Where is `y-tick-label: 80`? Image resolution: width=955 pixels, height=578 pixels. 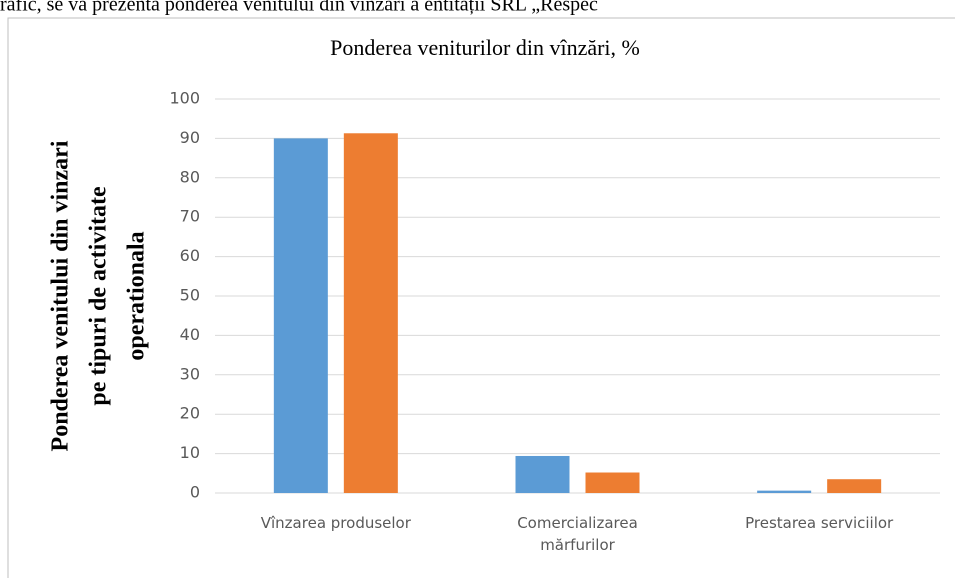
y-tick-label: 80 is located at coordinates (190, 176).